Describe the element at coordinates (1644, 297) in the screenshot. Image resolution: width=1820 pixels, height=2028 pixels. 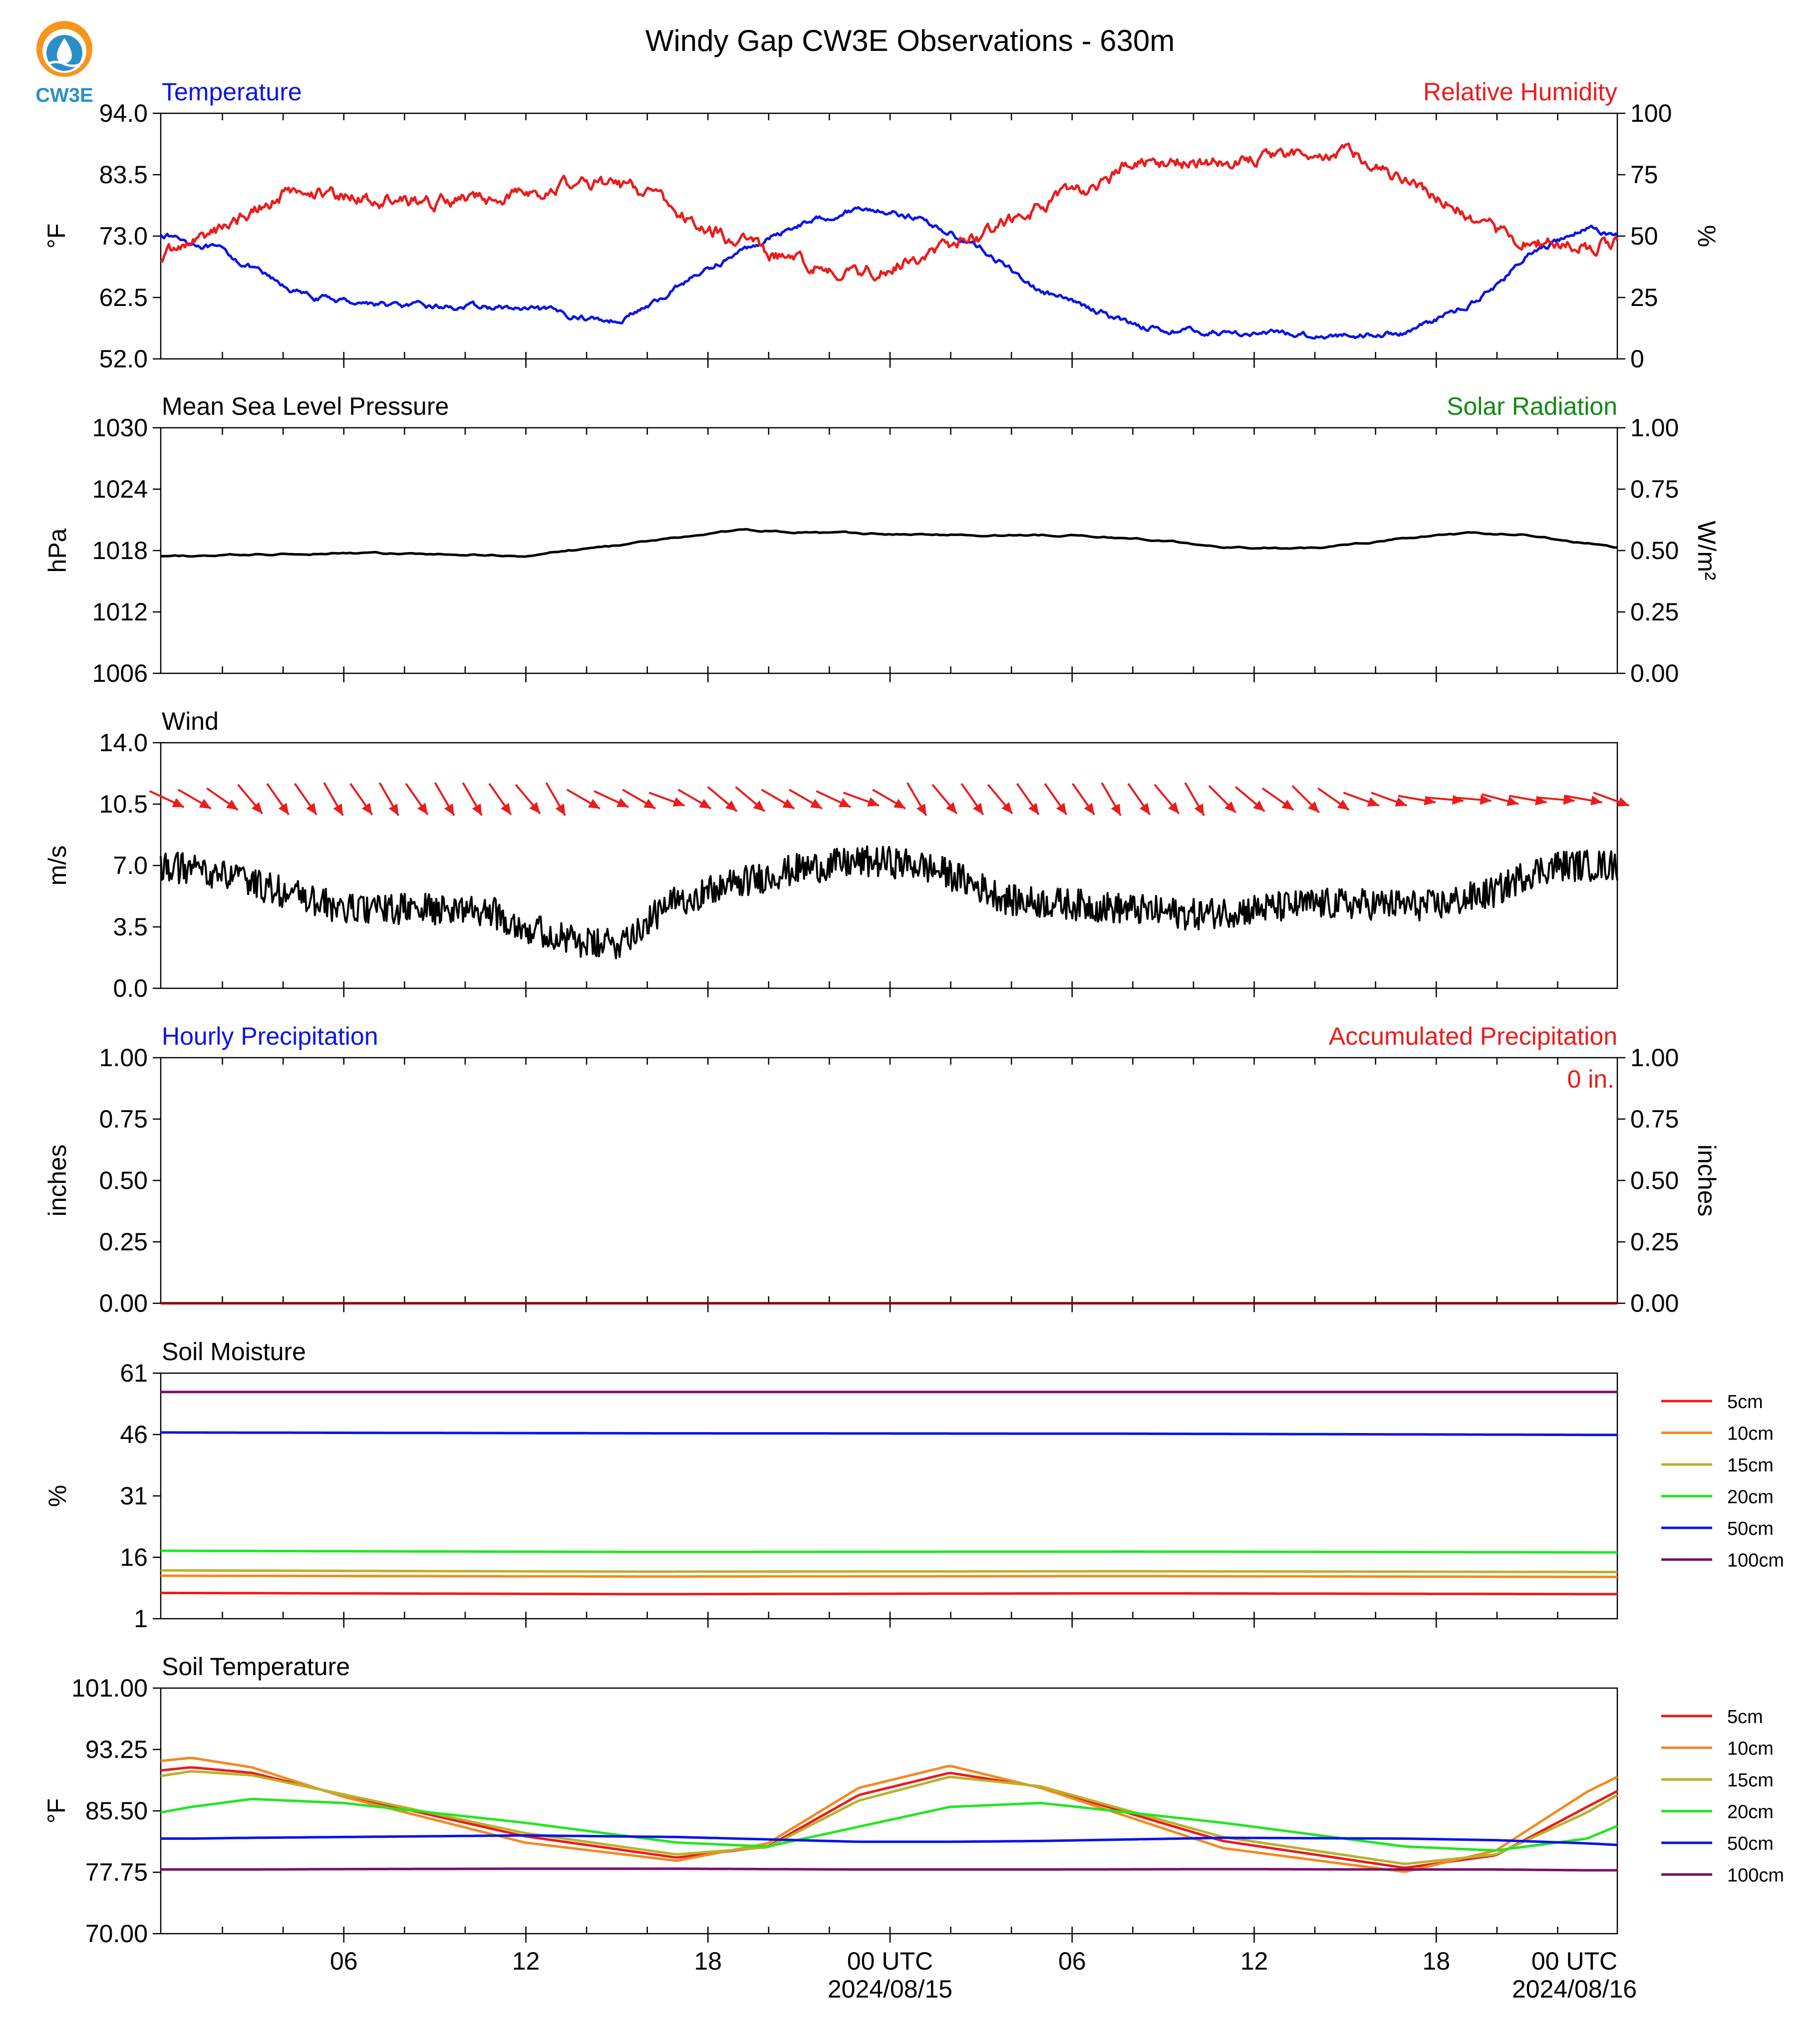
I see `y-tick-label-right: 25` at that location.